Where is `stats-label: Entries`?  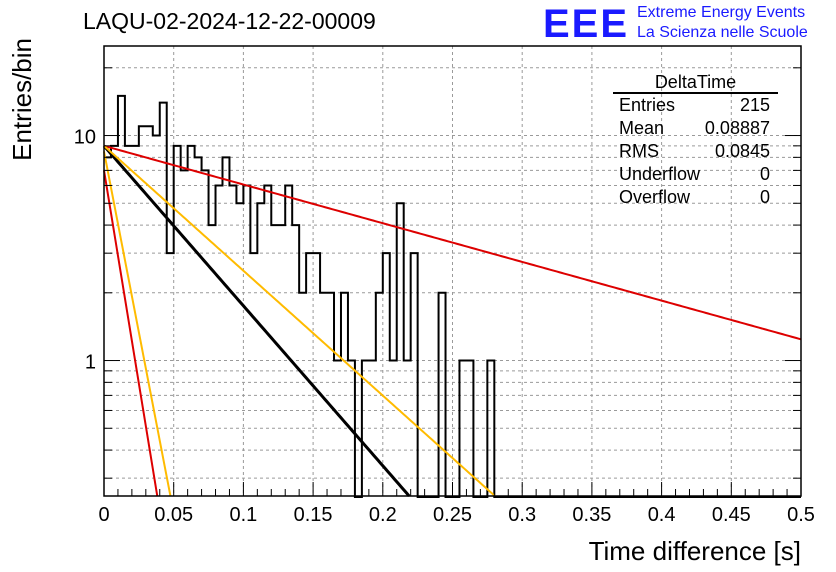 stats-label: Entries is located at coordinates (647, 105).